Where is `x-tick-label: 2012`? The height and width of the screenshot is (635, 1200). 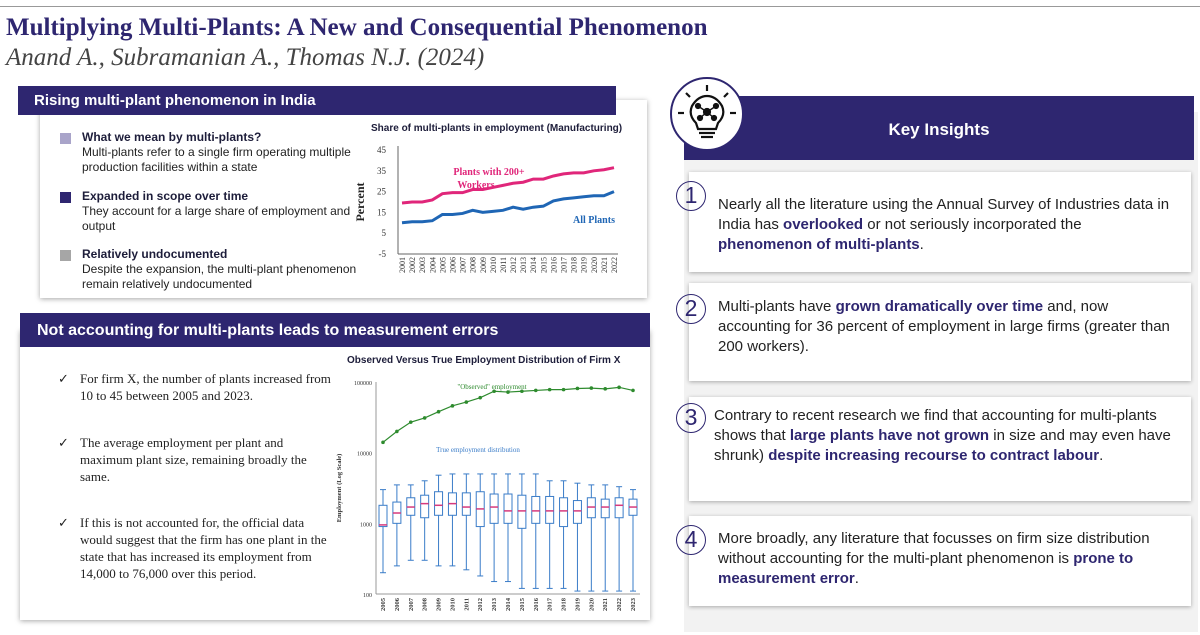
x-tick-label: 2012 is located at coordinates (513, 265).